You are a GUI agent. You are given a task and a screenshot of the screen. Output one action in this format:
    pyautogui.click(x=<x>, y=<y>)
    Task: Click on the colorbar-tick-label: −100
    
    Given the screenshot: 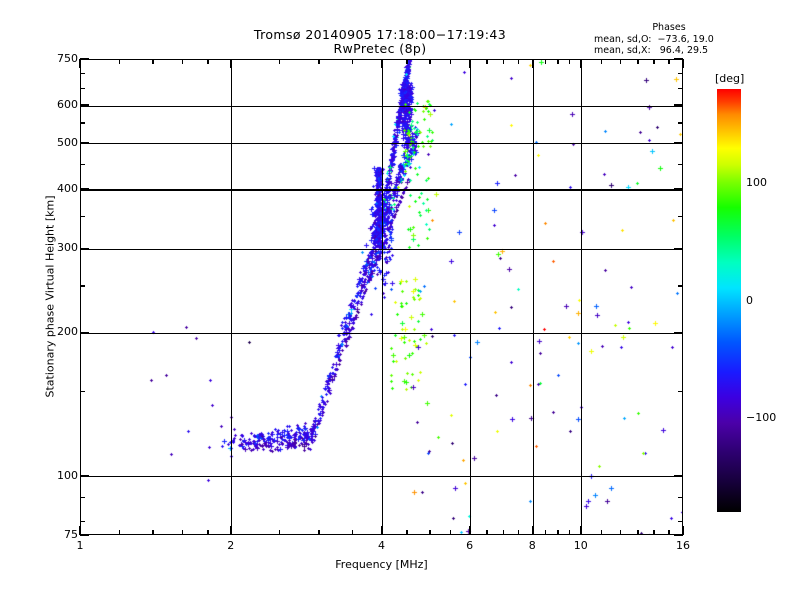 What is the action you would take?
    pyautogui.click(x=761, y=417)
    